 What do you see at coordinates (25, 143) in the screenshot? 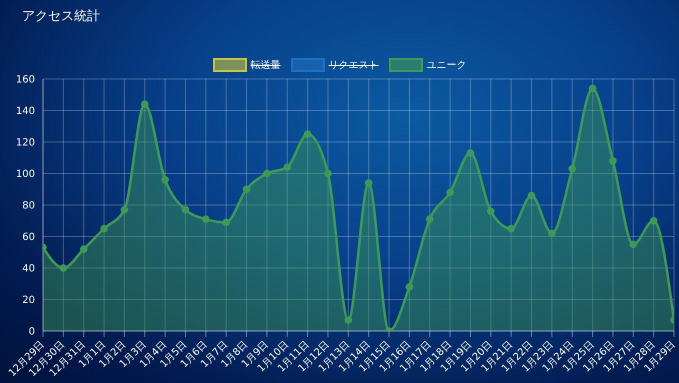
I see `y-tick-label: 120` at bounding box center [25, 143].